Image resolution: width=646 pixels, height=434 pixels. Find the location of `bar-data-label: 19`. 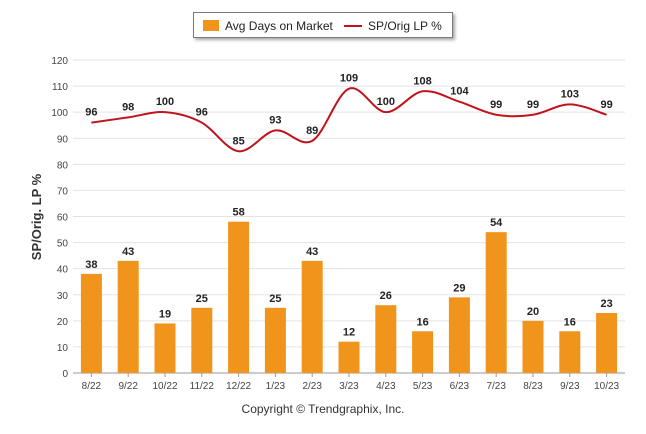

bar-data-label: 19 is located at coordinates (165, 314).